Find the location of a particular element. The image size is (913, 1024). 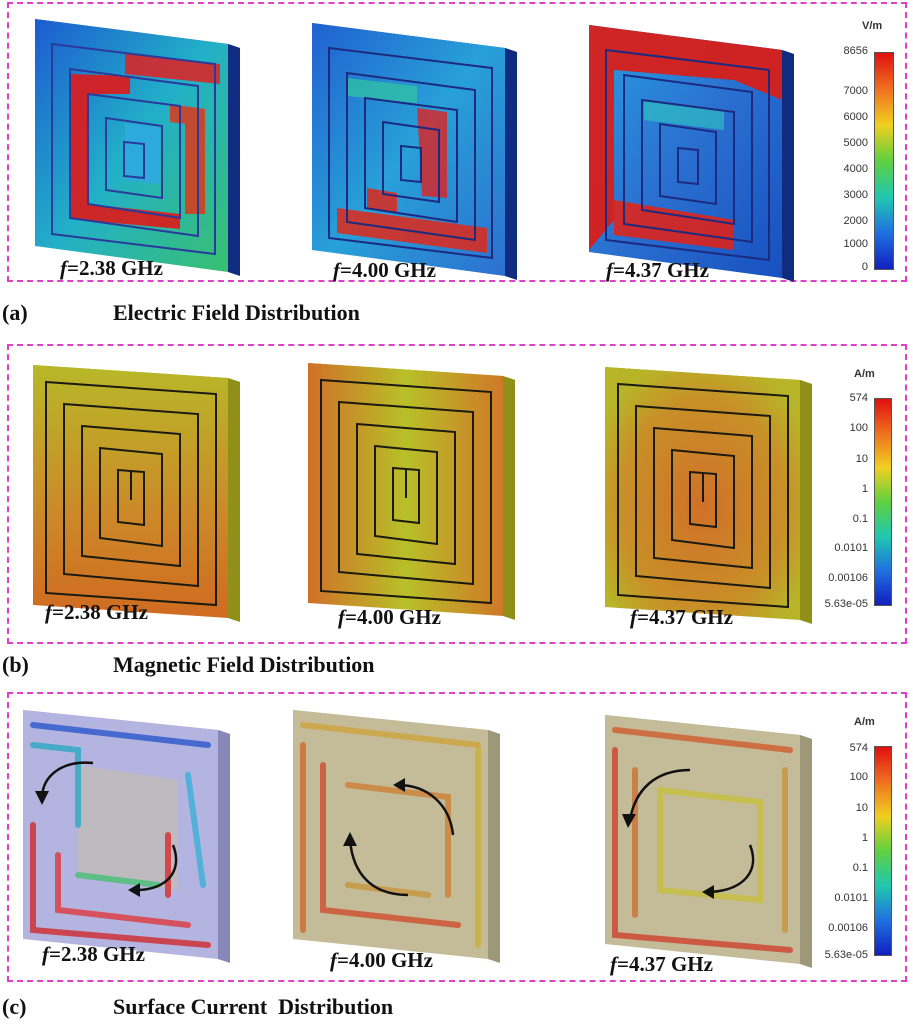

colorbar-a-tick: 7000 is located at coordinates (855, 91).